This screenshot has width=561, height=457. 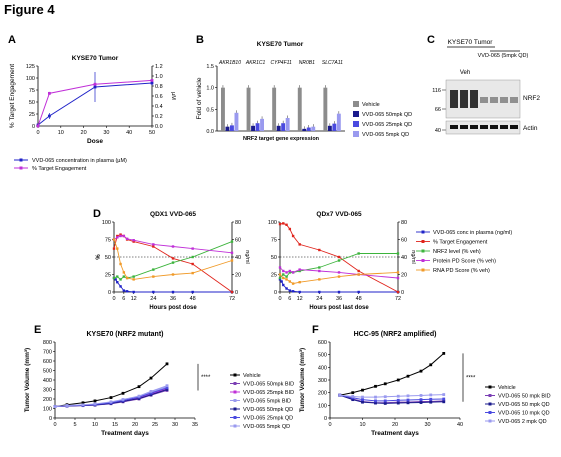 I want to click on chart-title: KYSE70 (NRF2 mutant), so click(x=124, y=334).